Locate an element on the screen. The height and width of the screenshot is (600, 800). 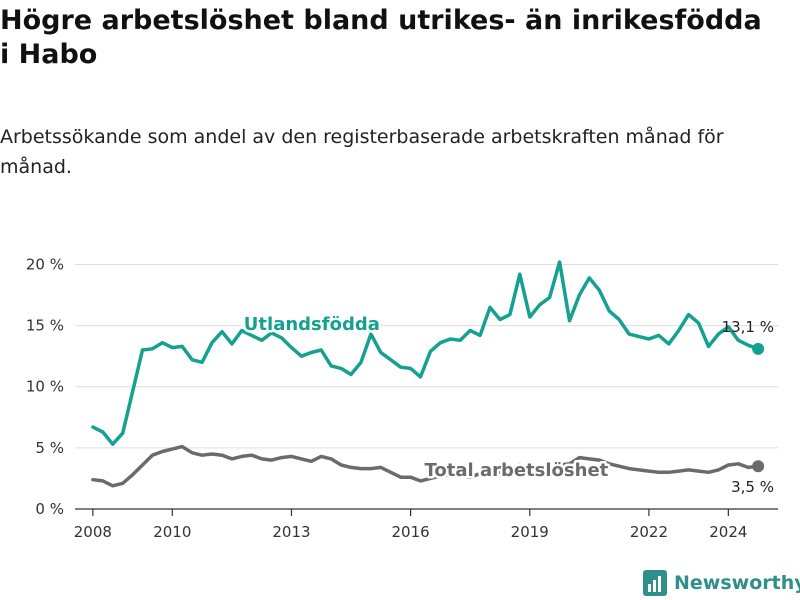
x-tick-label: 2010 is located at coordinates (172, 532).